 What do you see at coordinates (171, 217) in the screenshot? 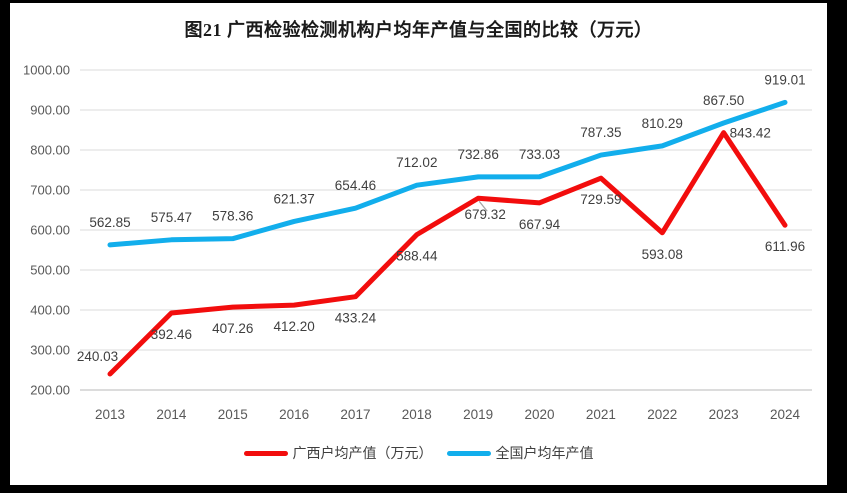
I see `data-label: 575.47` at bounding box center [171, 217].